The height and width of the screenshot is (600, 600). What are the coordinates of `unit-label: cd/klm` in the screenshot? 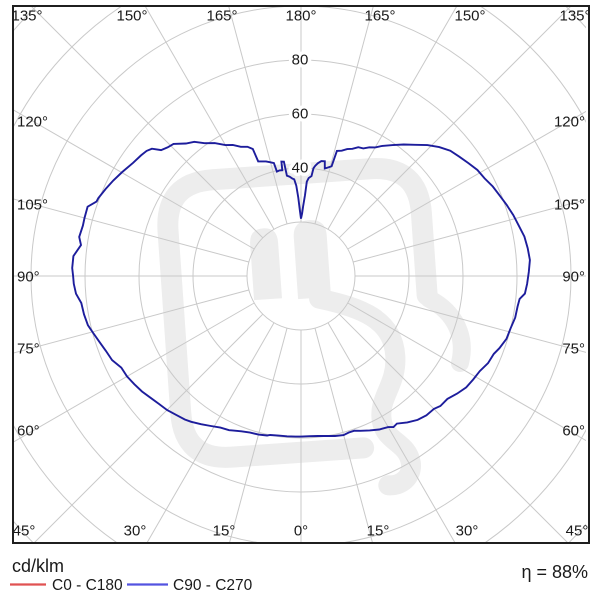 It's located at (38, 566).